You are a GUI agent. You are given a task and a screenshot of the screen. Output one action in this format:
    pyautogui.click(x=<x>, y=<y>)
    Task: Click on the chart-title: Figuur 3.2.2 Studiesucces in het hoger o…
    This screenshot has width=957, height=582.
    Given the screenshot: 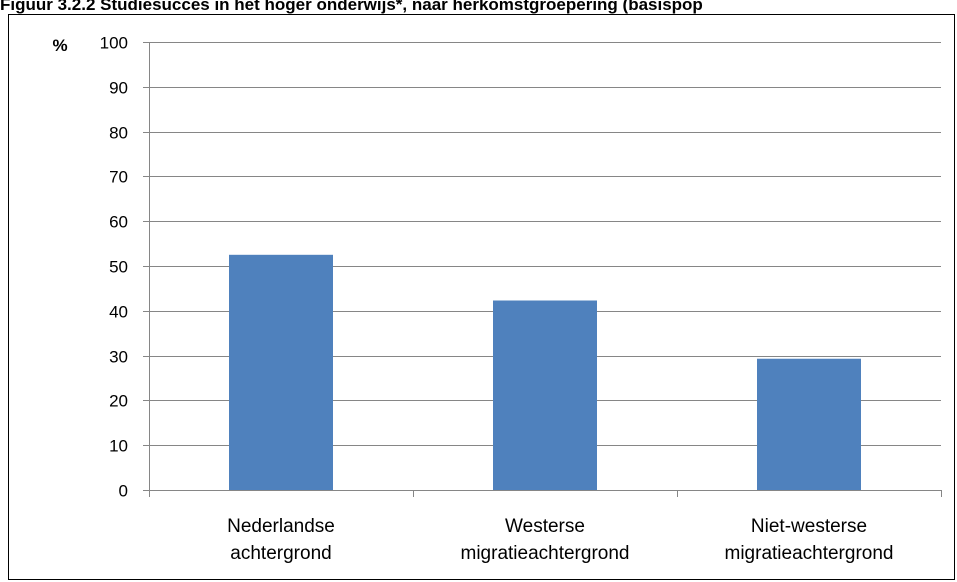 What is the action you would take?
    pyautogui.click(x=351, y=7)
    